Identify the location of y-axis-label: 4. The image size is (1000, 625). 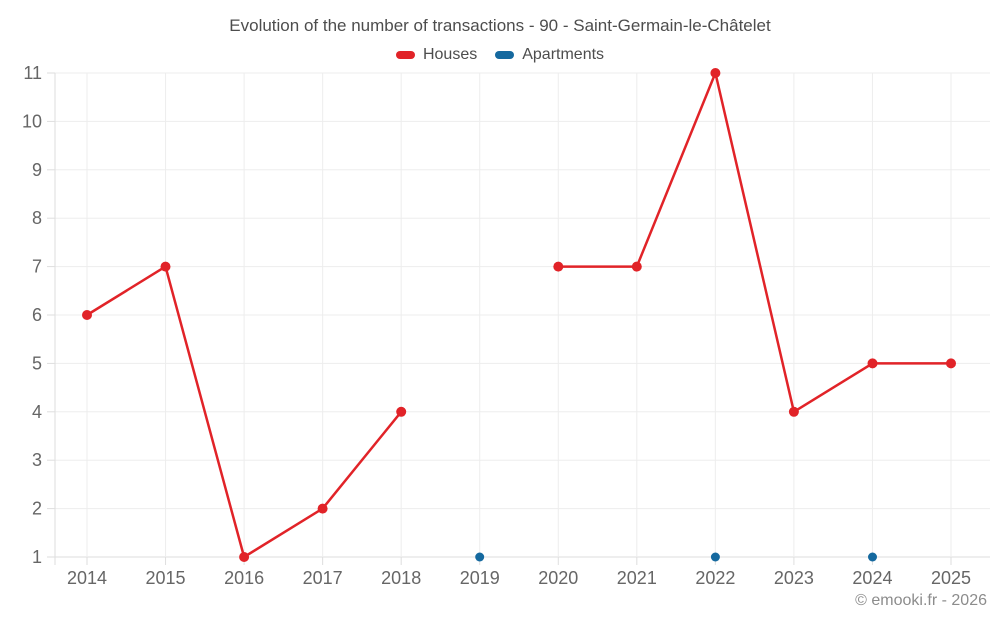
(37, 412).